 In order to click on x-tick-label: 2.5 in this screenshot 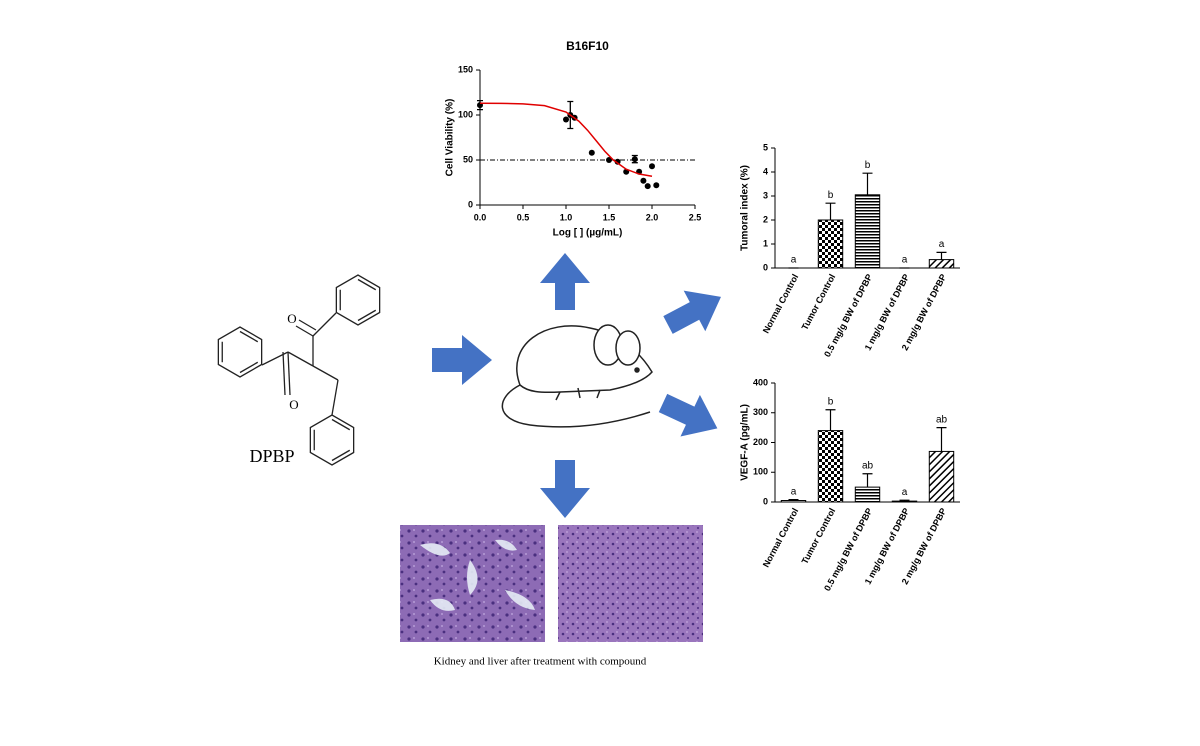, I will do `click(695, 217)`.